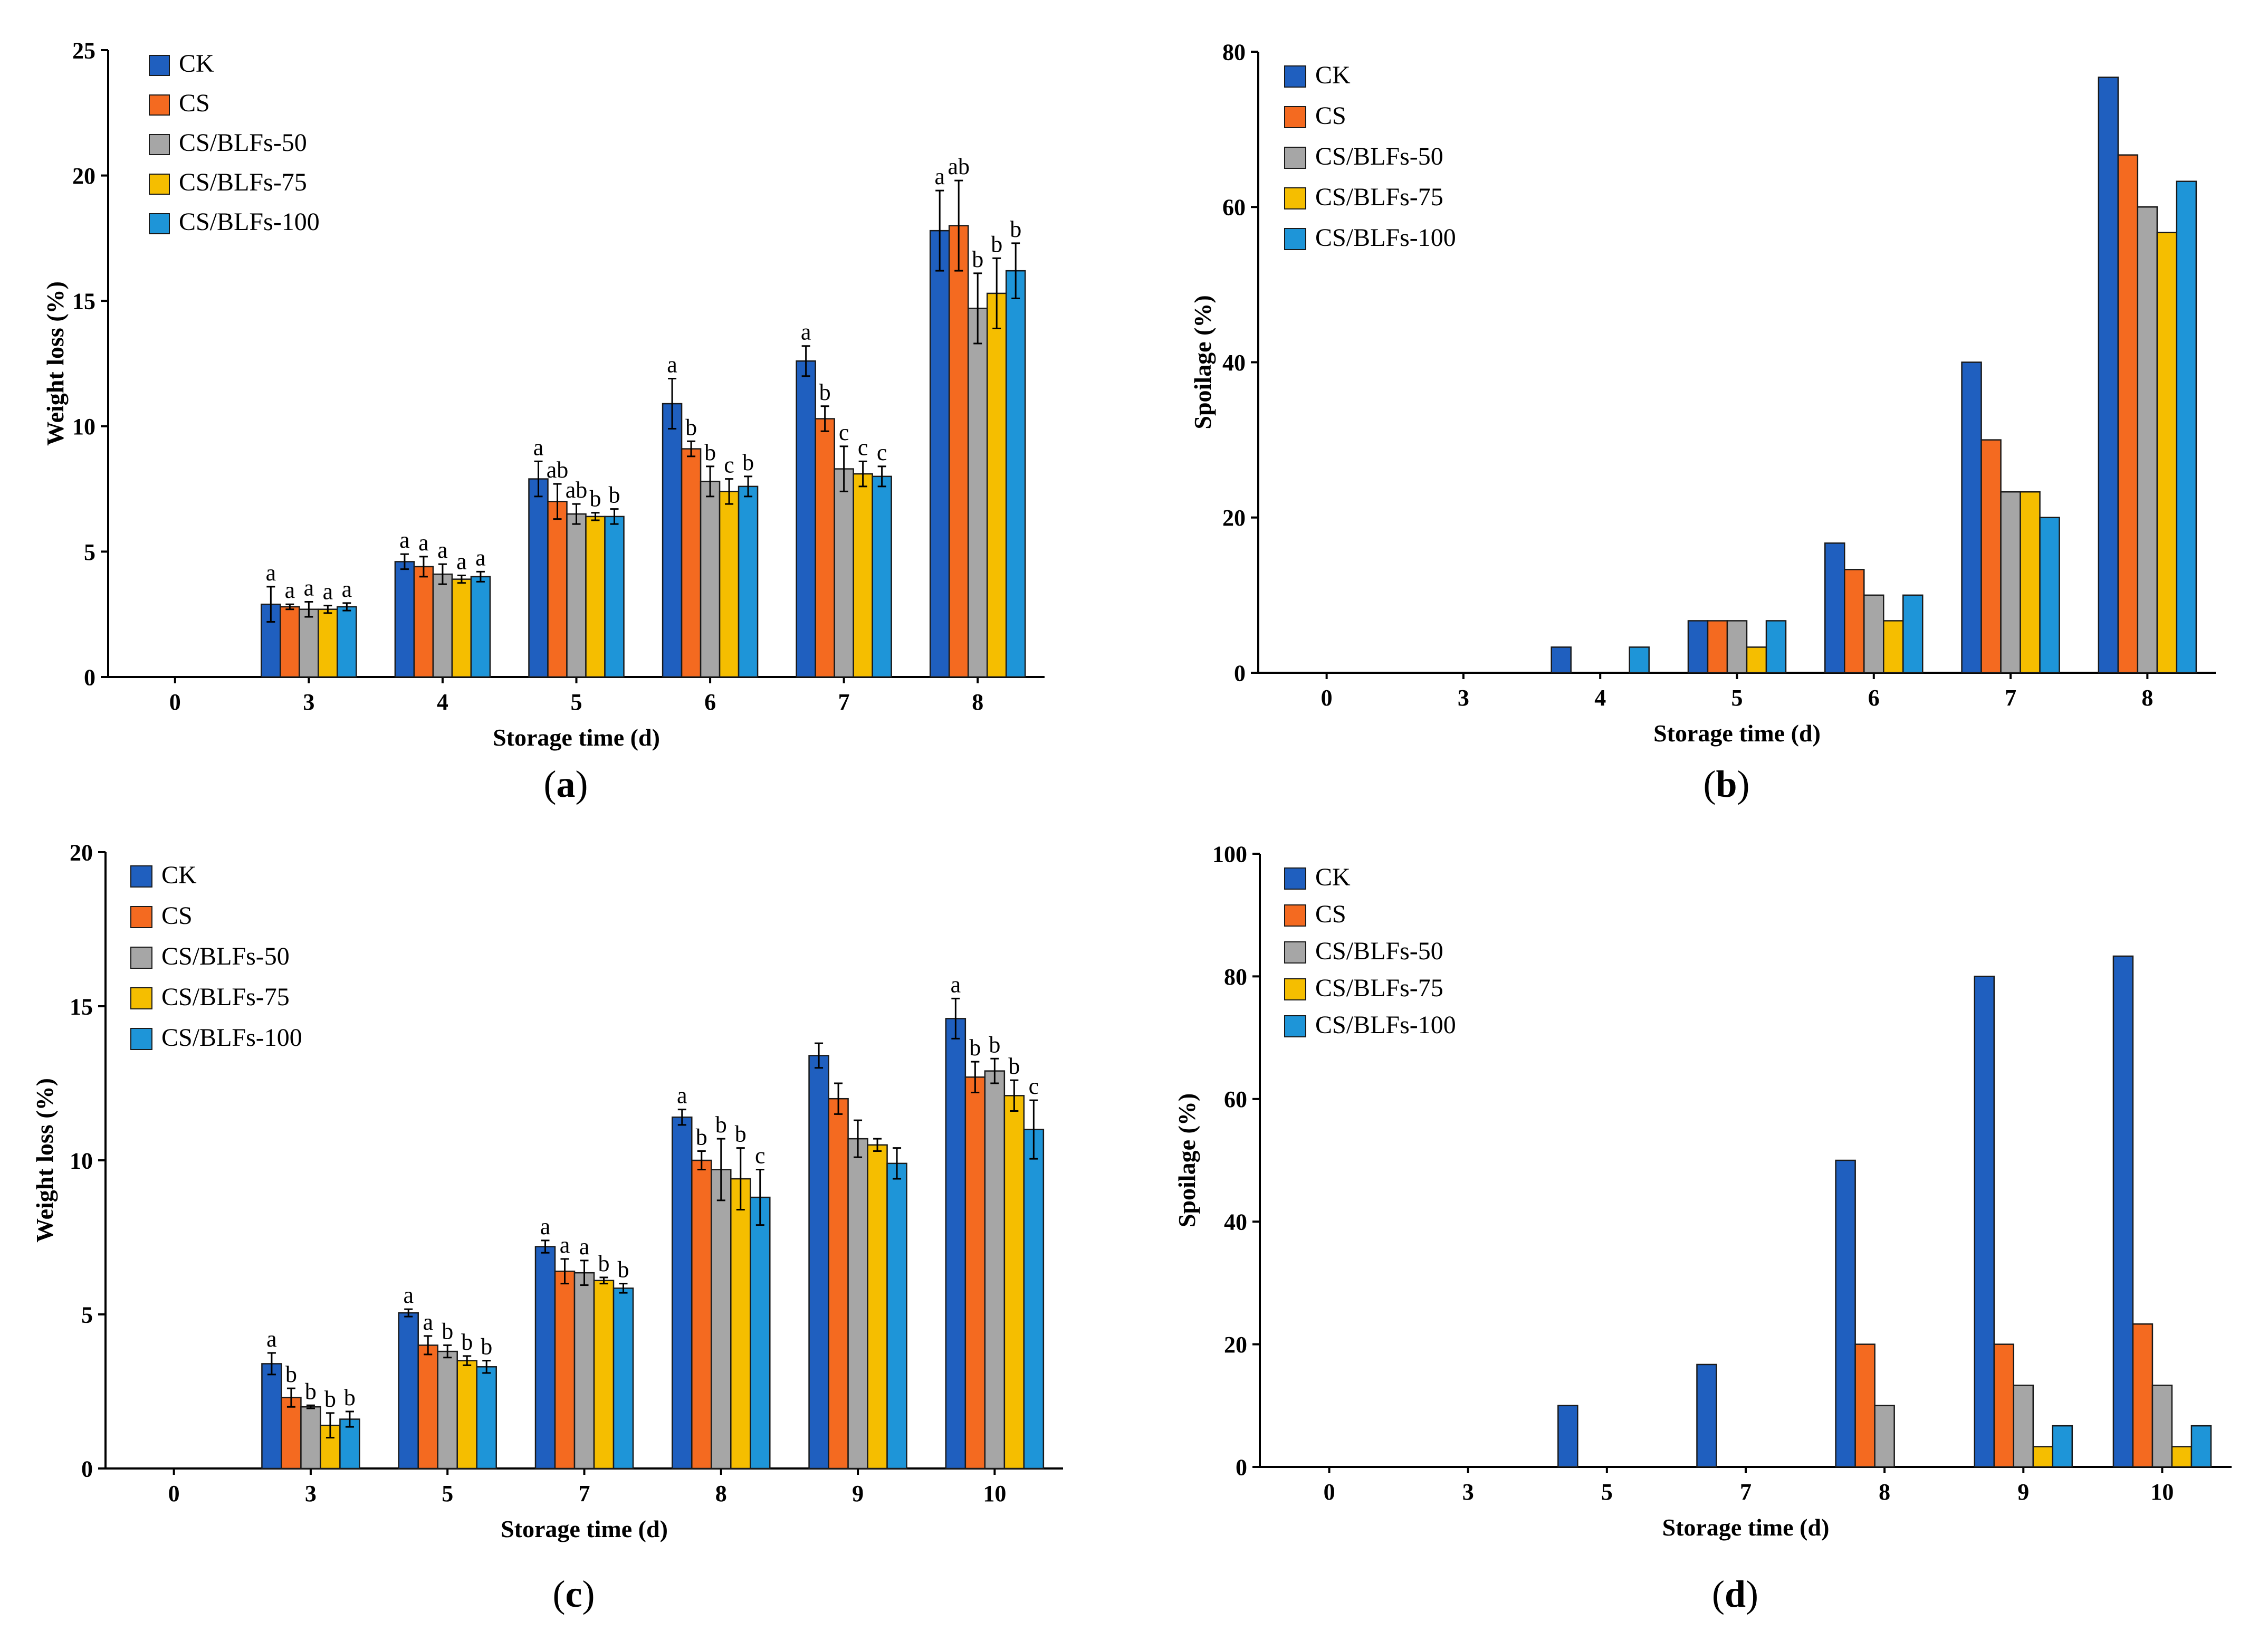 This screenshot has width=2268, height=1631. Describe the element at coordinates (84, 301) in the screenshot. I see `y-tick-label: 15` at that location.